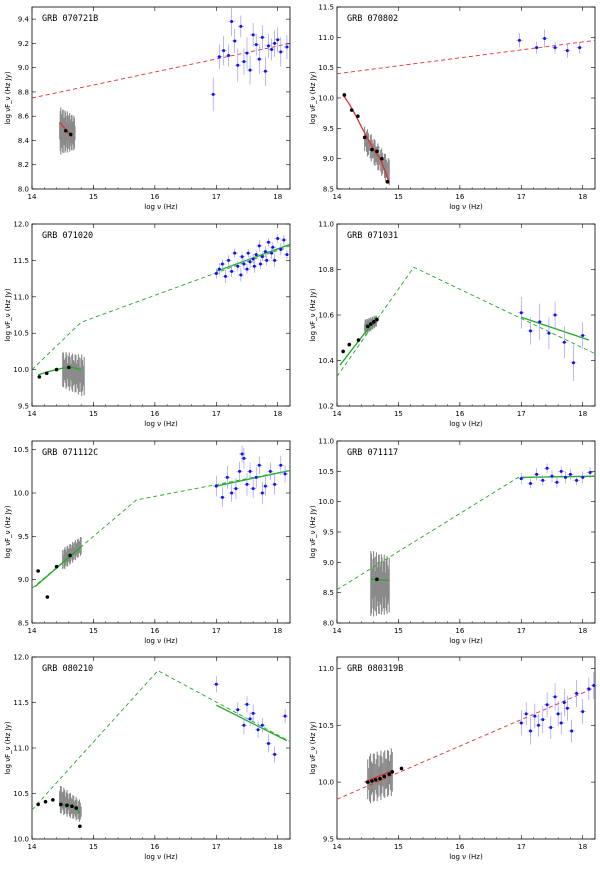 Image resolution: width=600 pixels, height=870 pixels. I want to click on y-tick-label: 10.5, so click(326, 726).